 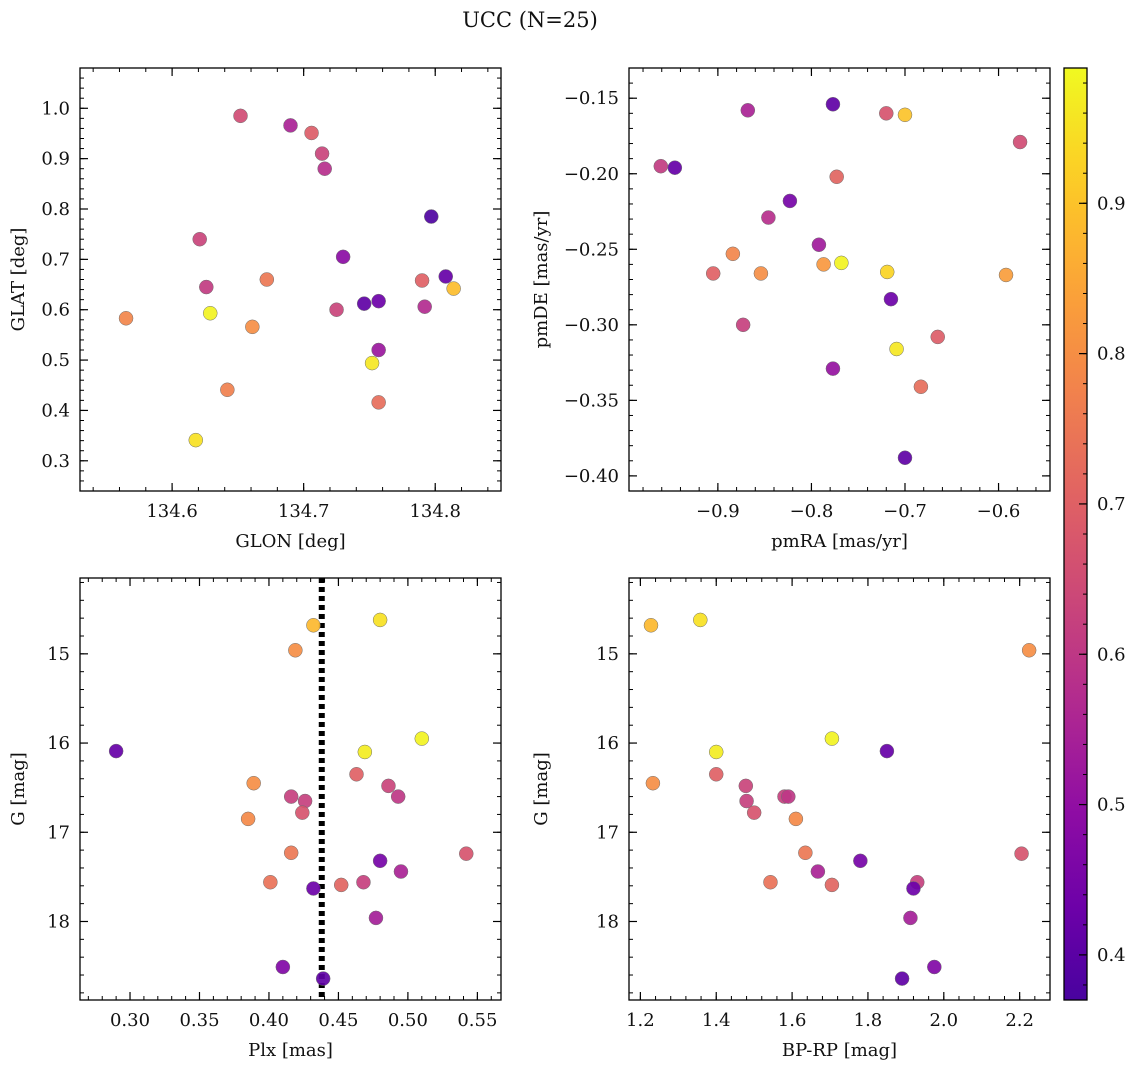 What do you see at coordinates (55, 209) in the screenshot?
I see `y-tick-label: 0.8` at bounding box center [55, 209].